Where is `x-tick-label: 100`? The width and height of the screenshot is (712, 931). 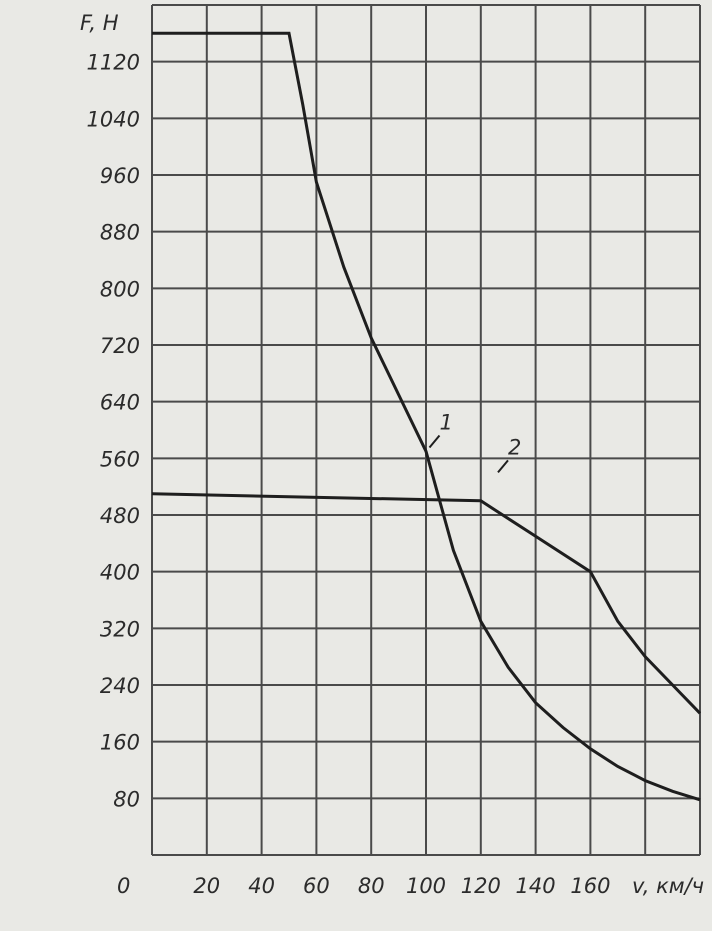 x-tick-label: 100 is located at coordinates (426, 886).